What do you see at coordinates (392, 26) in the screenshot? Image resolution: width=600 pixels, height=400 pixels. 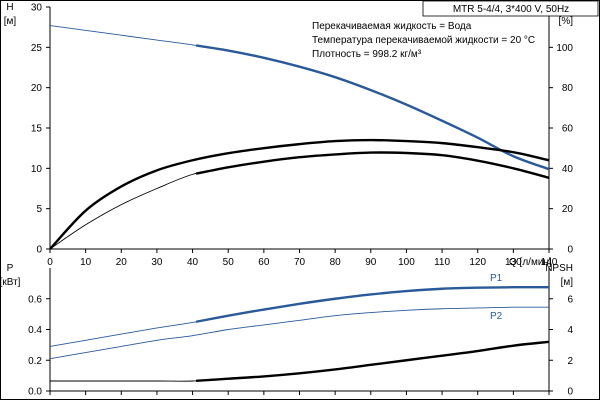 I see `annotation-text: Перекачиваемая жидкость = Вода` at bounding box center [392, 26].